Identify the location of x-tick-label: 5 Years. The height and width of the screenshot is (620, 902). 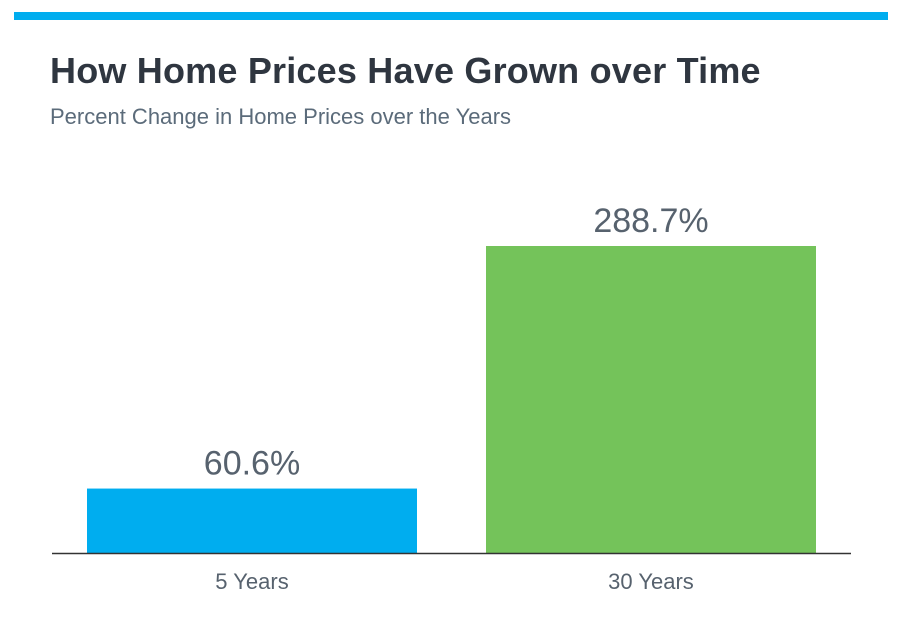
(251, 581).